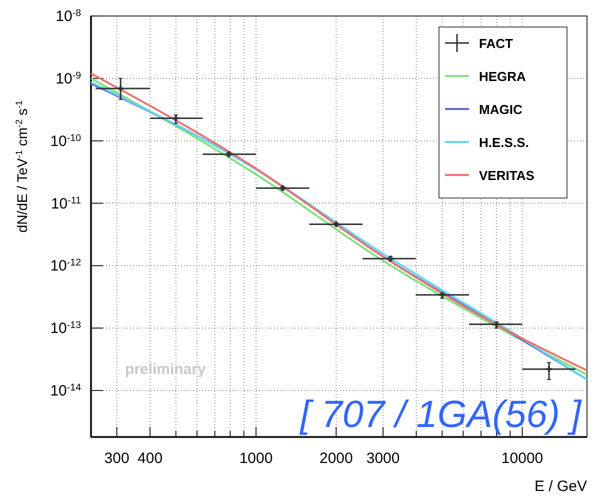 The height and width of the screenshot is (499, 599). What do you see at coordinates (68, 16) in the screenshot?
I see `y-tick-label: 10$^{-8}$` at bounding box center [68, 16].